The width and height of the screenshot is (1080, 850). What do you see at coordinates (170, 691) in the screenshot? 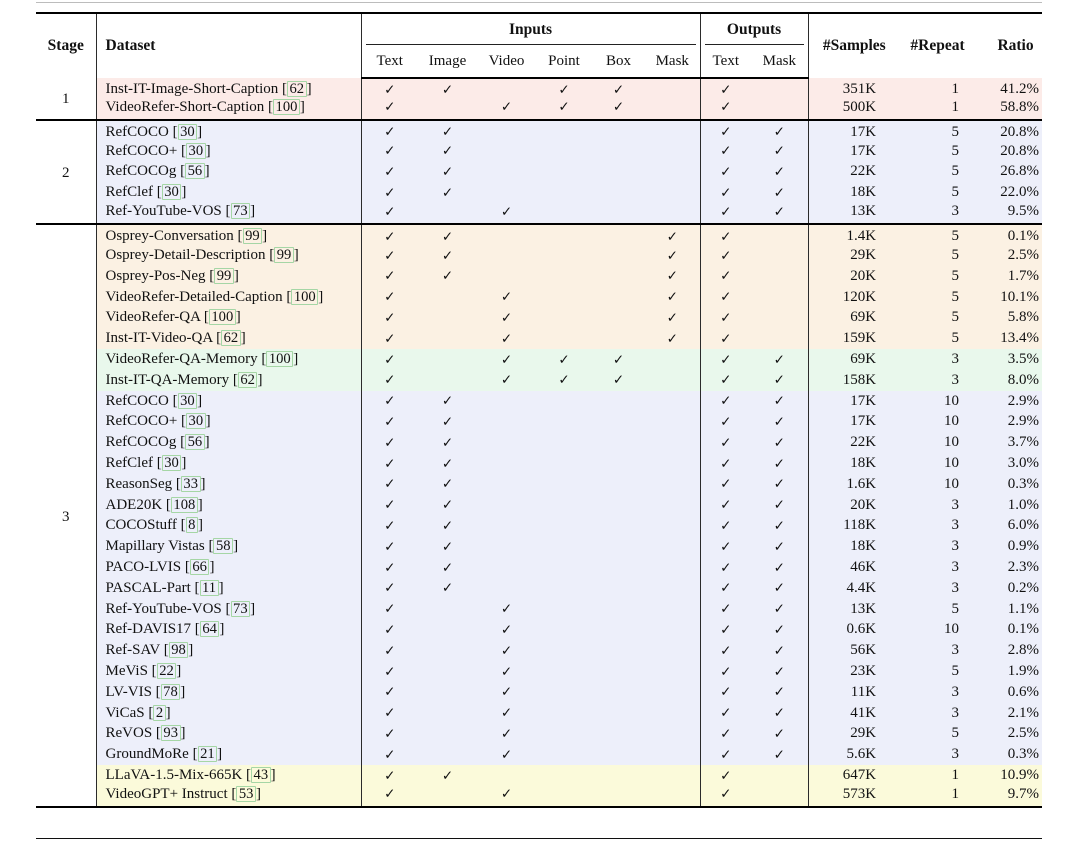
I see `citation-link: 78` at bounding box center [170, 691].